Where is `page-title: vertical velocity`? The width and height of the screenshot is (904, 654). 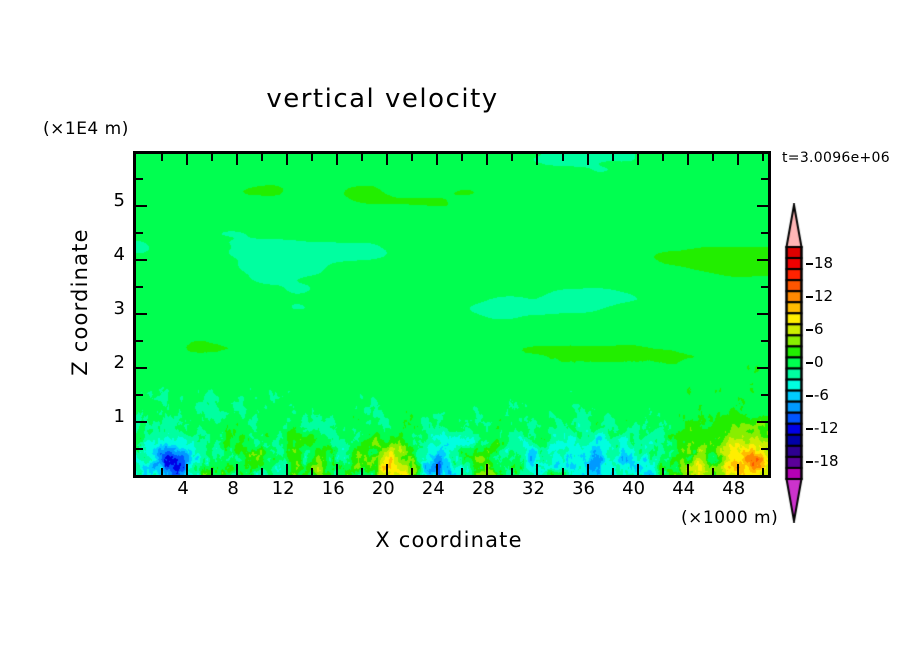
page-title: vertical velocity is located at coordinates (382, 99).